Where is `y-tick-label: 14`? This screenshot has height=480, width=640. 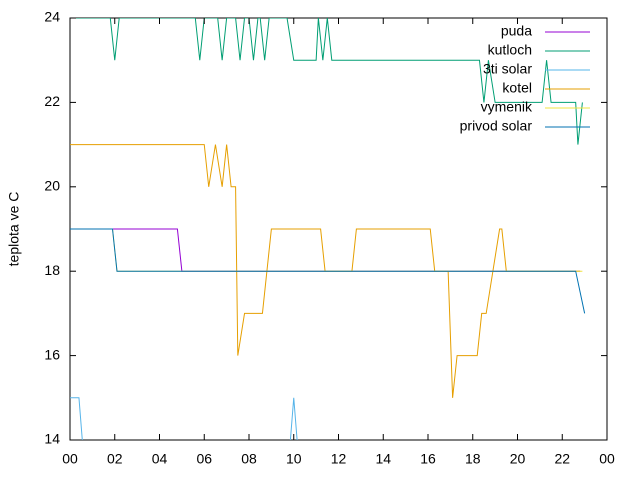 y-tick-label: 14 is located at coordinates (52, 439).